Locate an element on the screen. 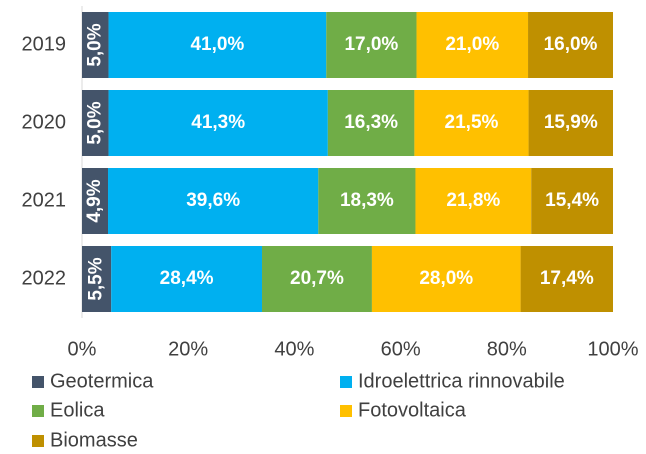  x-tick-label: 60% is located at coordinates (401, 349).